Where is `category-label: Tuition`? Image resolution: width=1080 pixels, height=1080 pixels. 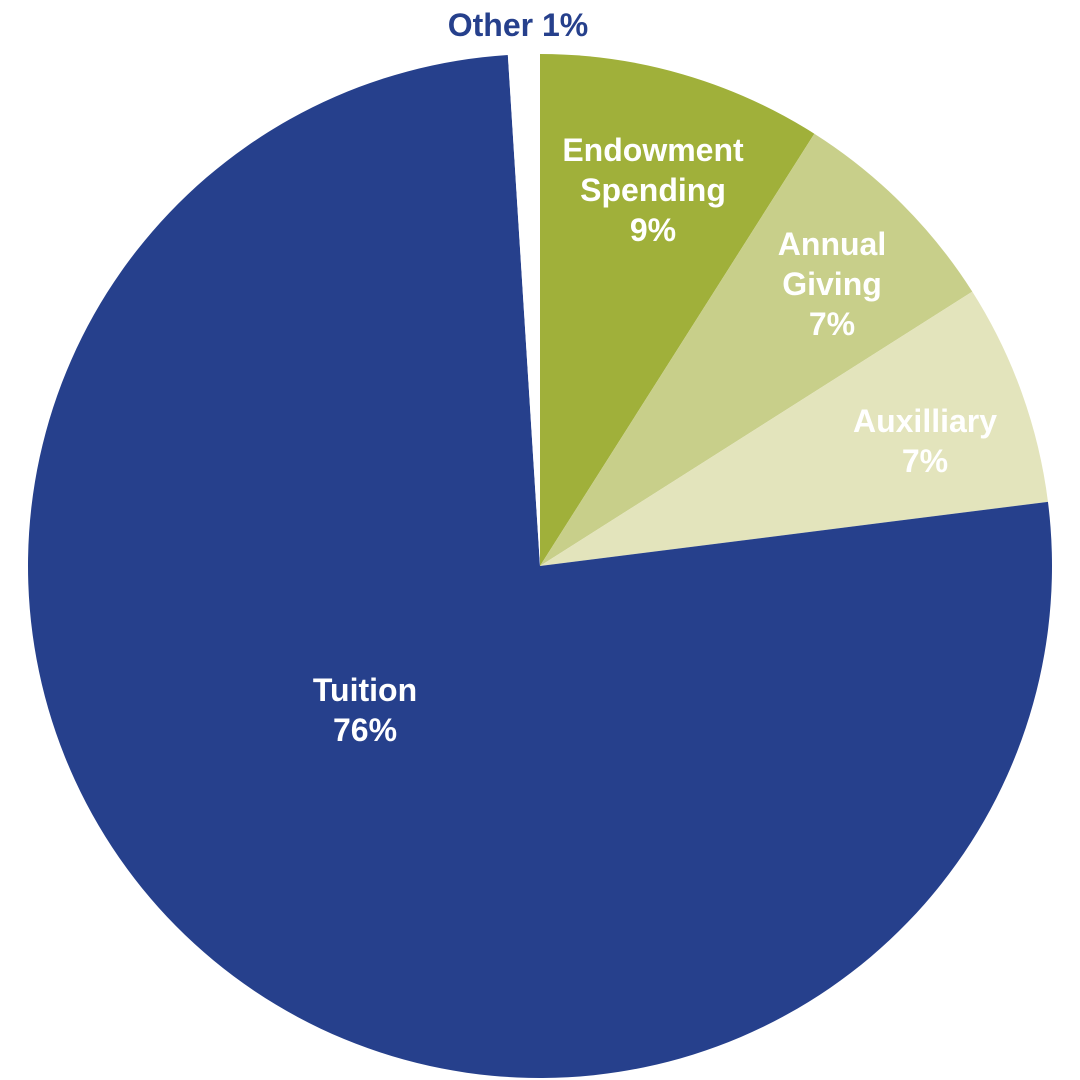 category-label: Tuition is located at coordinates (365, 690).